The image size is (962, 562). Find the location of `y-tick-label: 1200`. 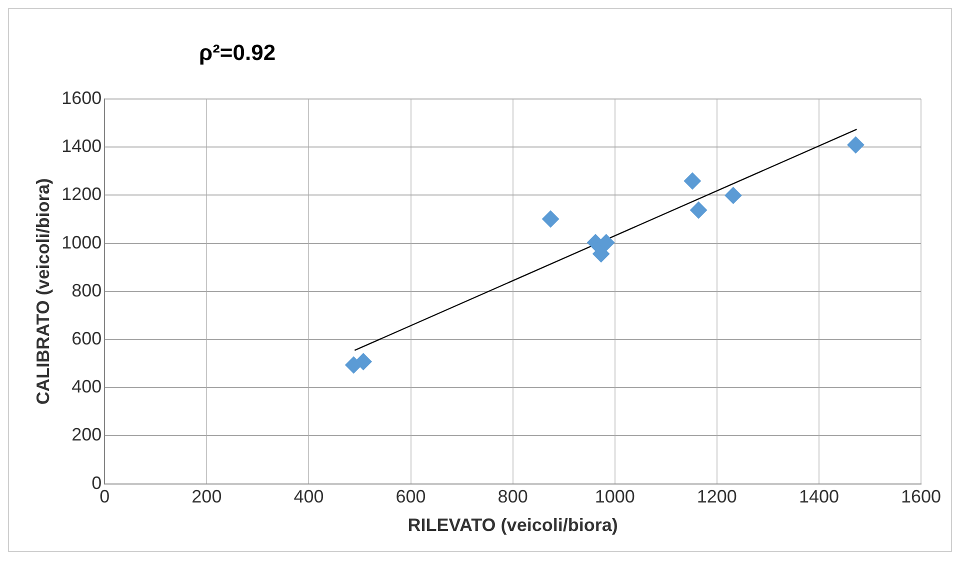

y-tick-label: 1200 is located at coordinates (82, 194).